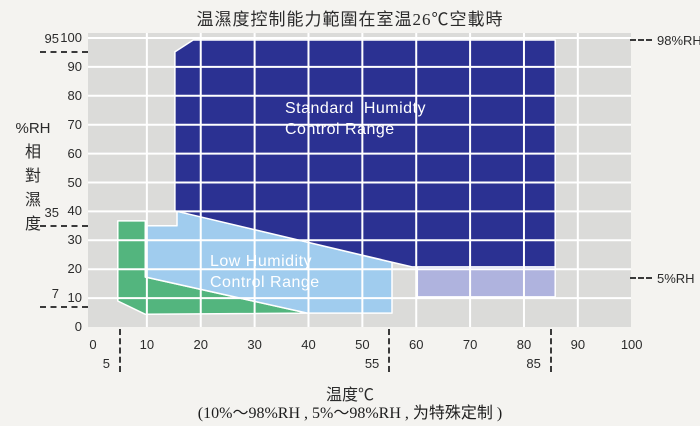 The image size is (700, 426). What do you see at coordinates (254, 344) in the screenshot?
I see `x-tick-label: 30` at bounding box center [254, 344].